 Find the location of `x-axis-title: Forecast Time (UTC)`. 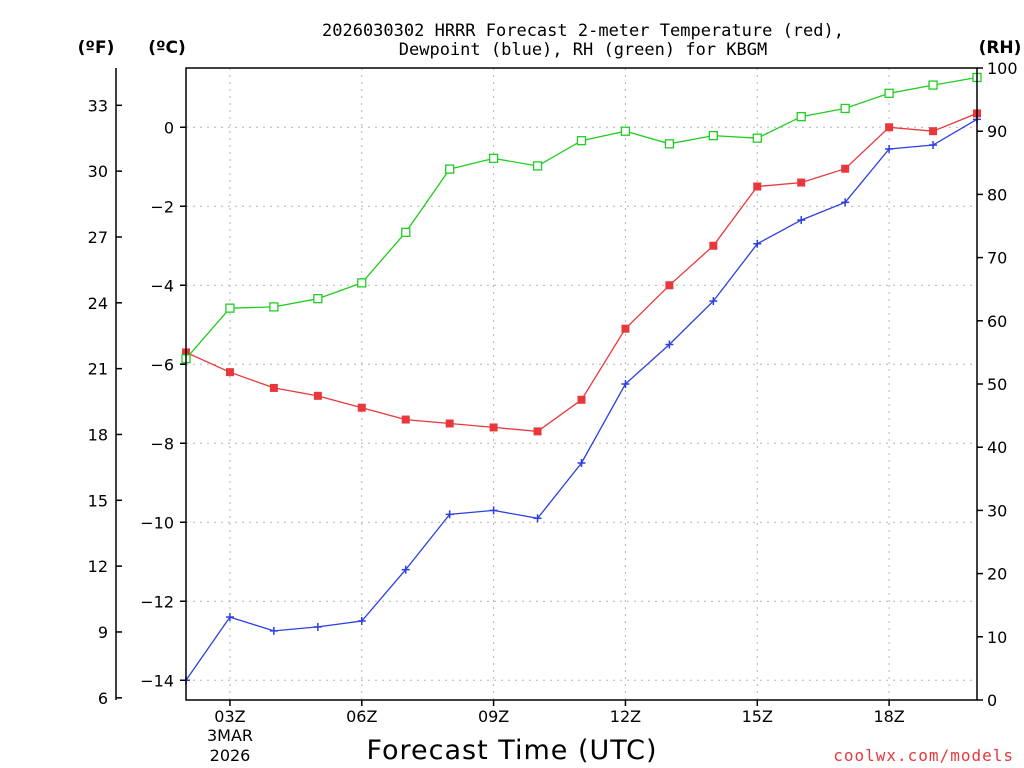

x-axis-title: Forecast Time (UTC) is located at coordinates (511, 750).